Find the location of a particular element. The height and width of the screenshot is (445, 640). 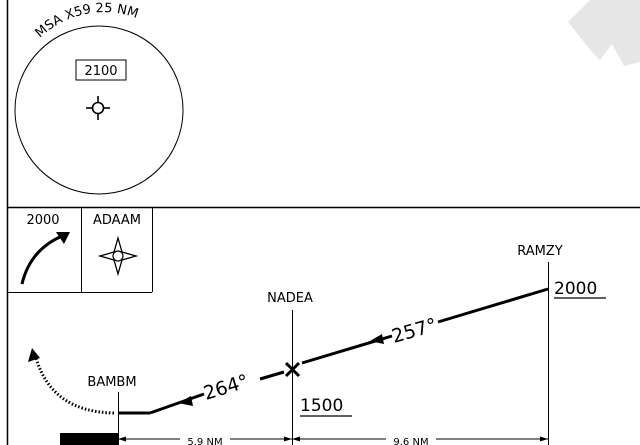

msa-circle is located at coordinates (99, 110).